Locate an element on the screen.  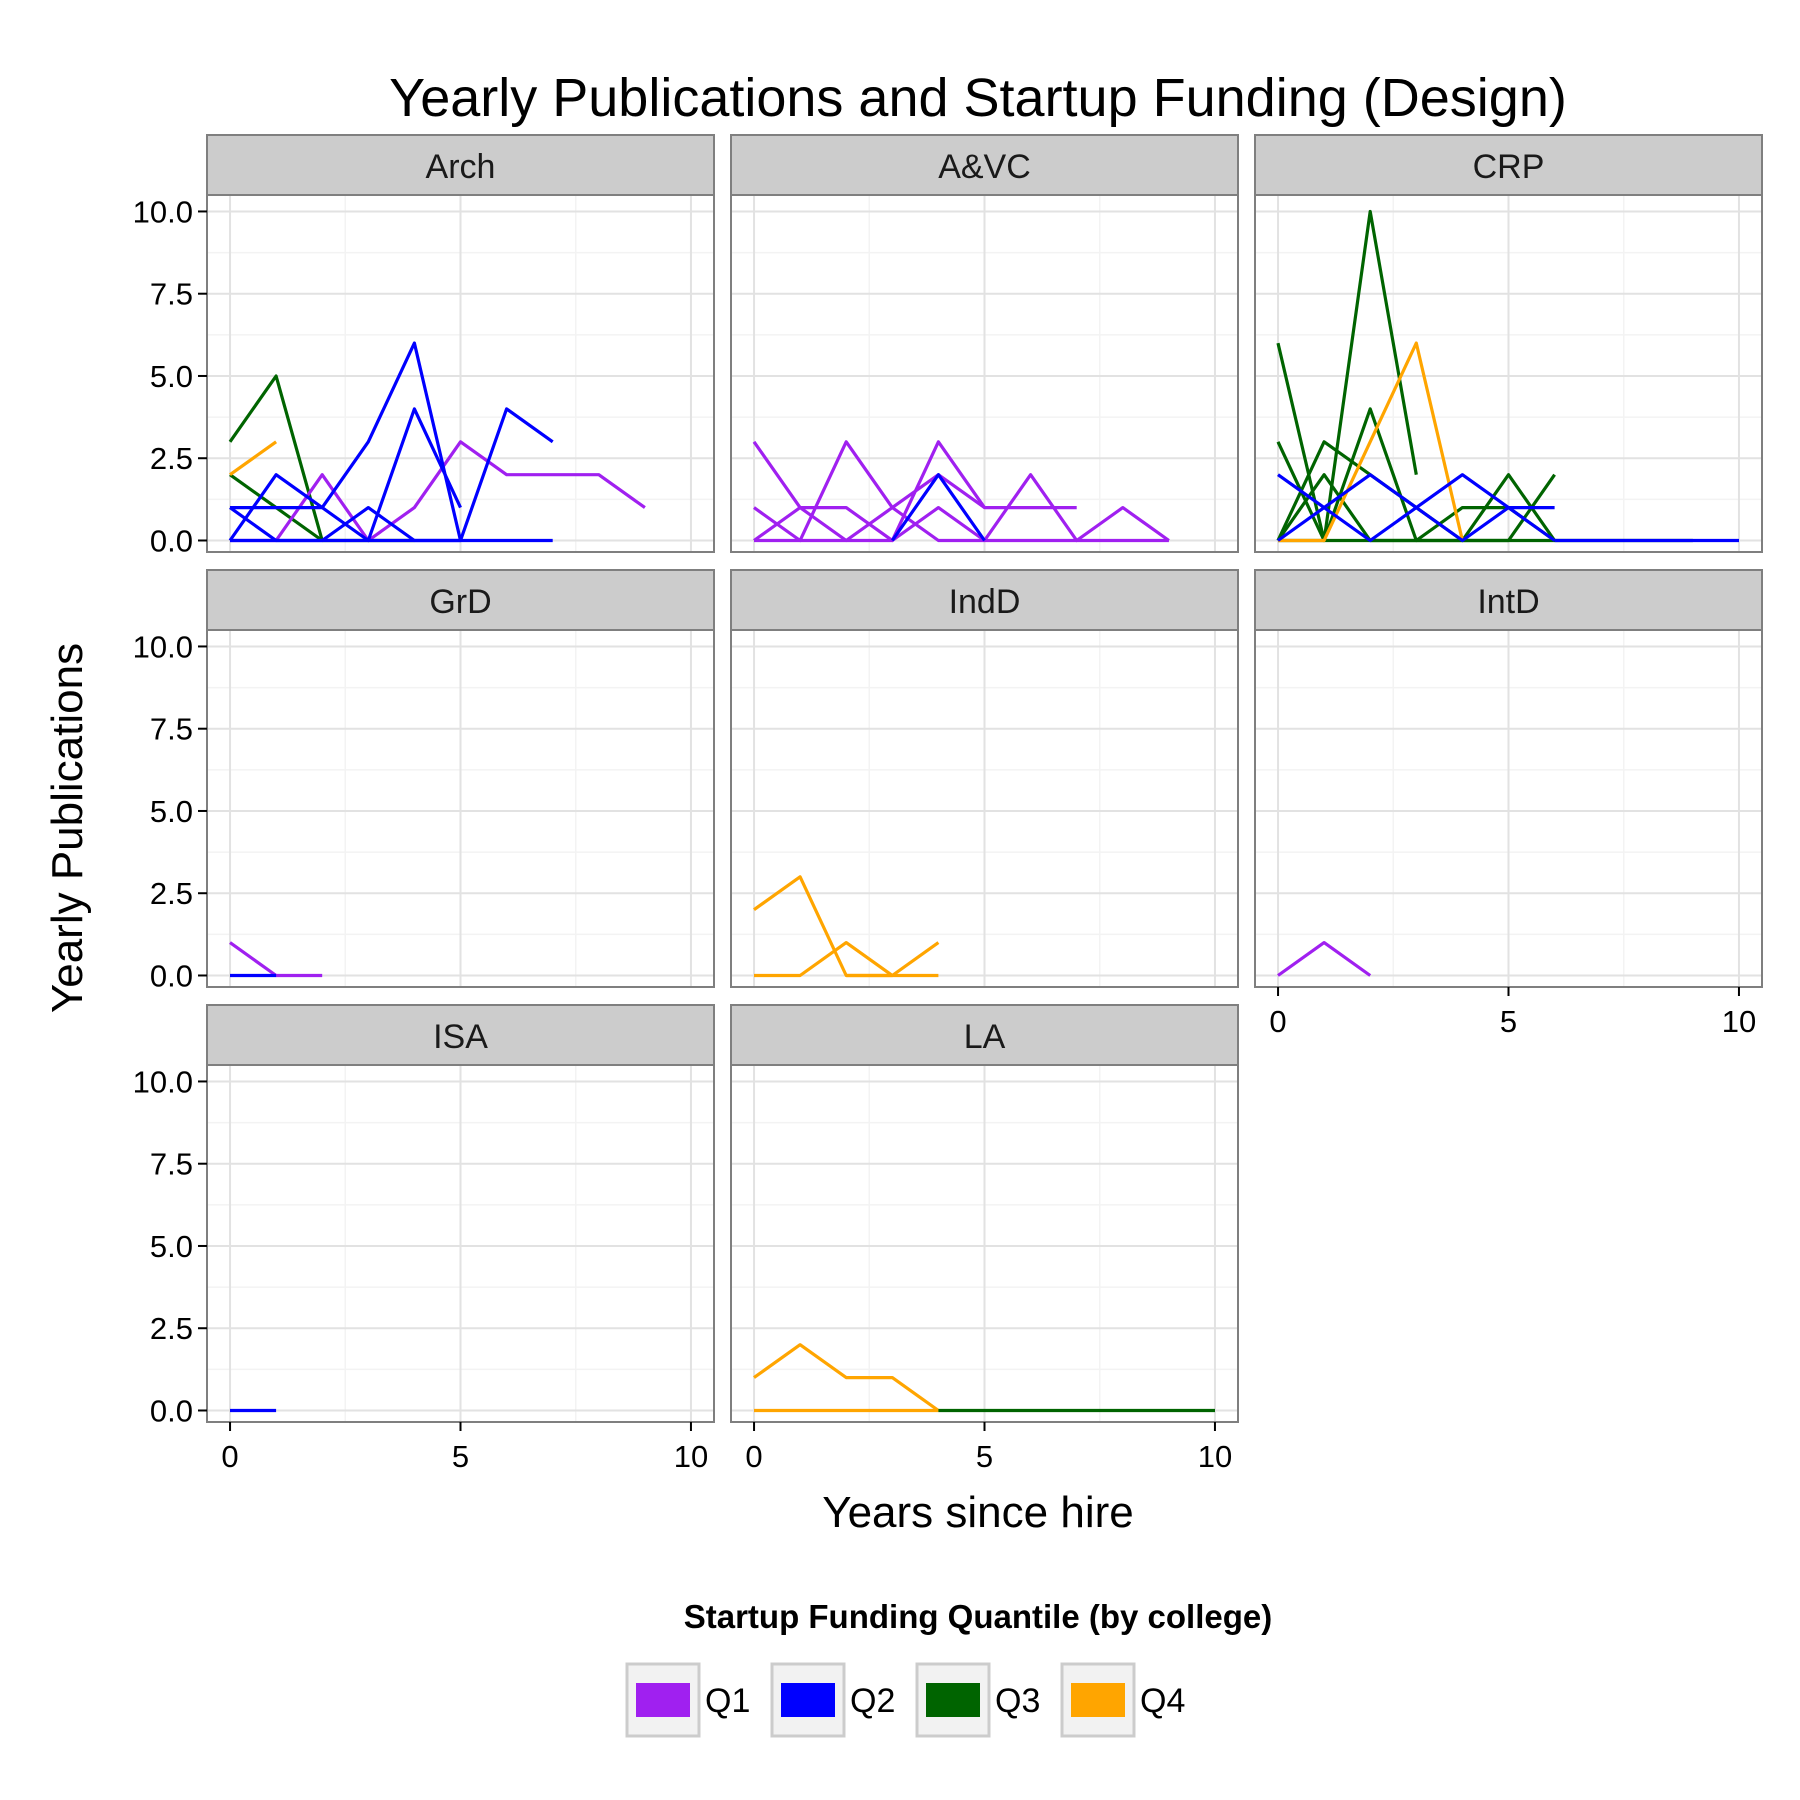
facet-strip-label: ISA is located at coordinates (460, 1037).